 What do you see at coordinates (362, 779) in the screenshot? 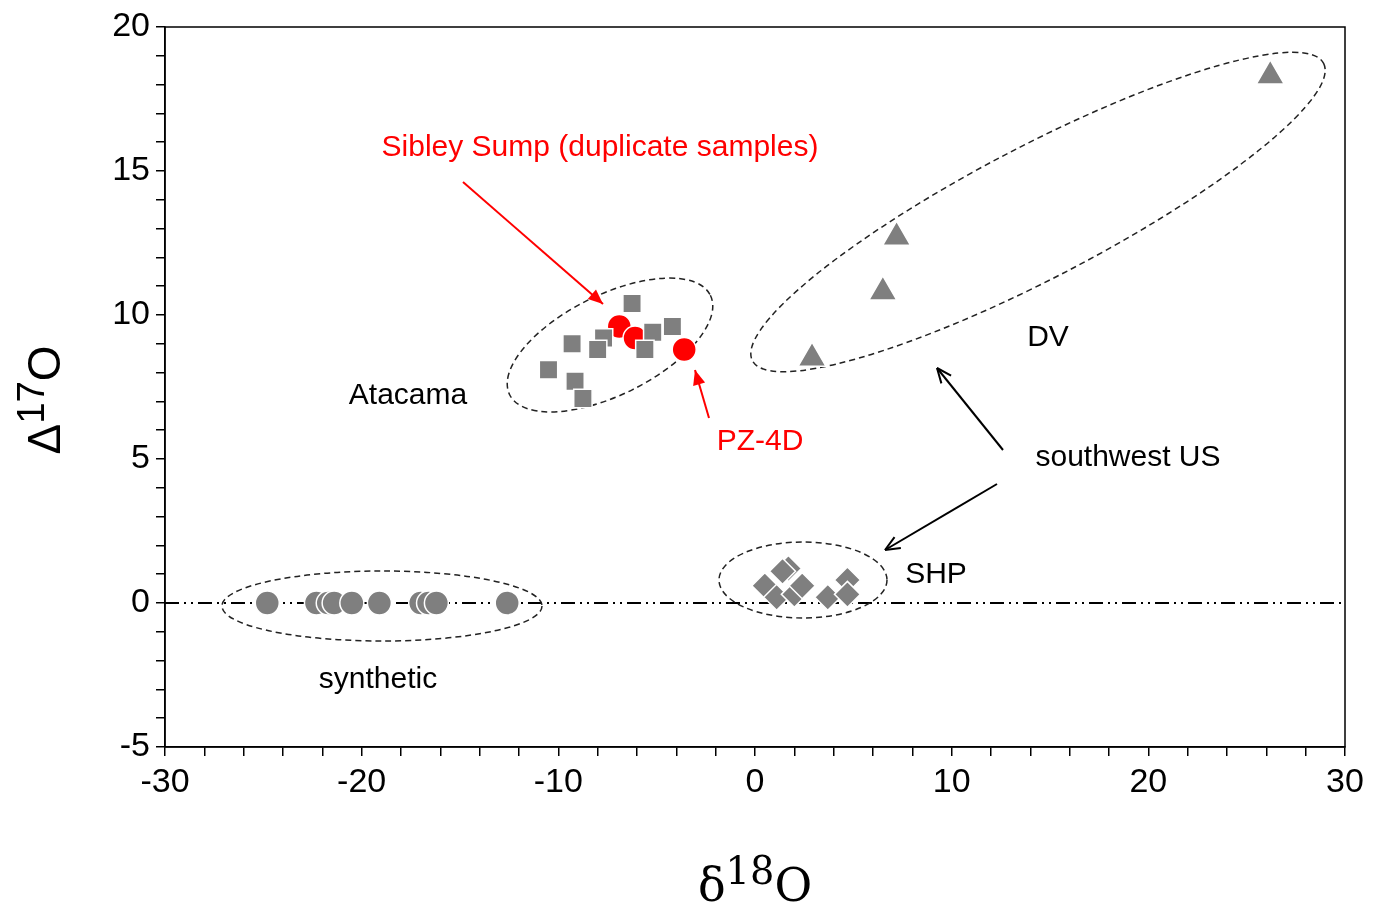
I see `x-tick-label: -20` at bounding box center [362, 779].